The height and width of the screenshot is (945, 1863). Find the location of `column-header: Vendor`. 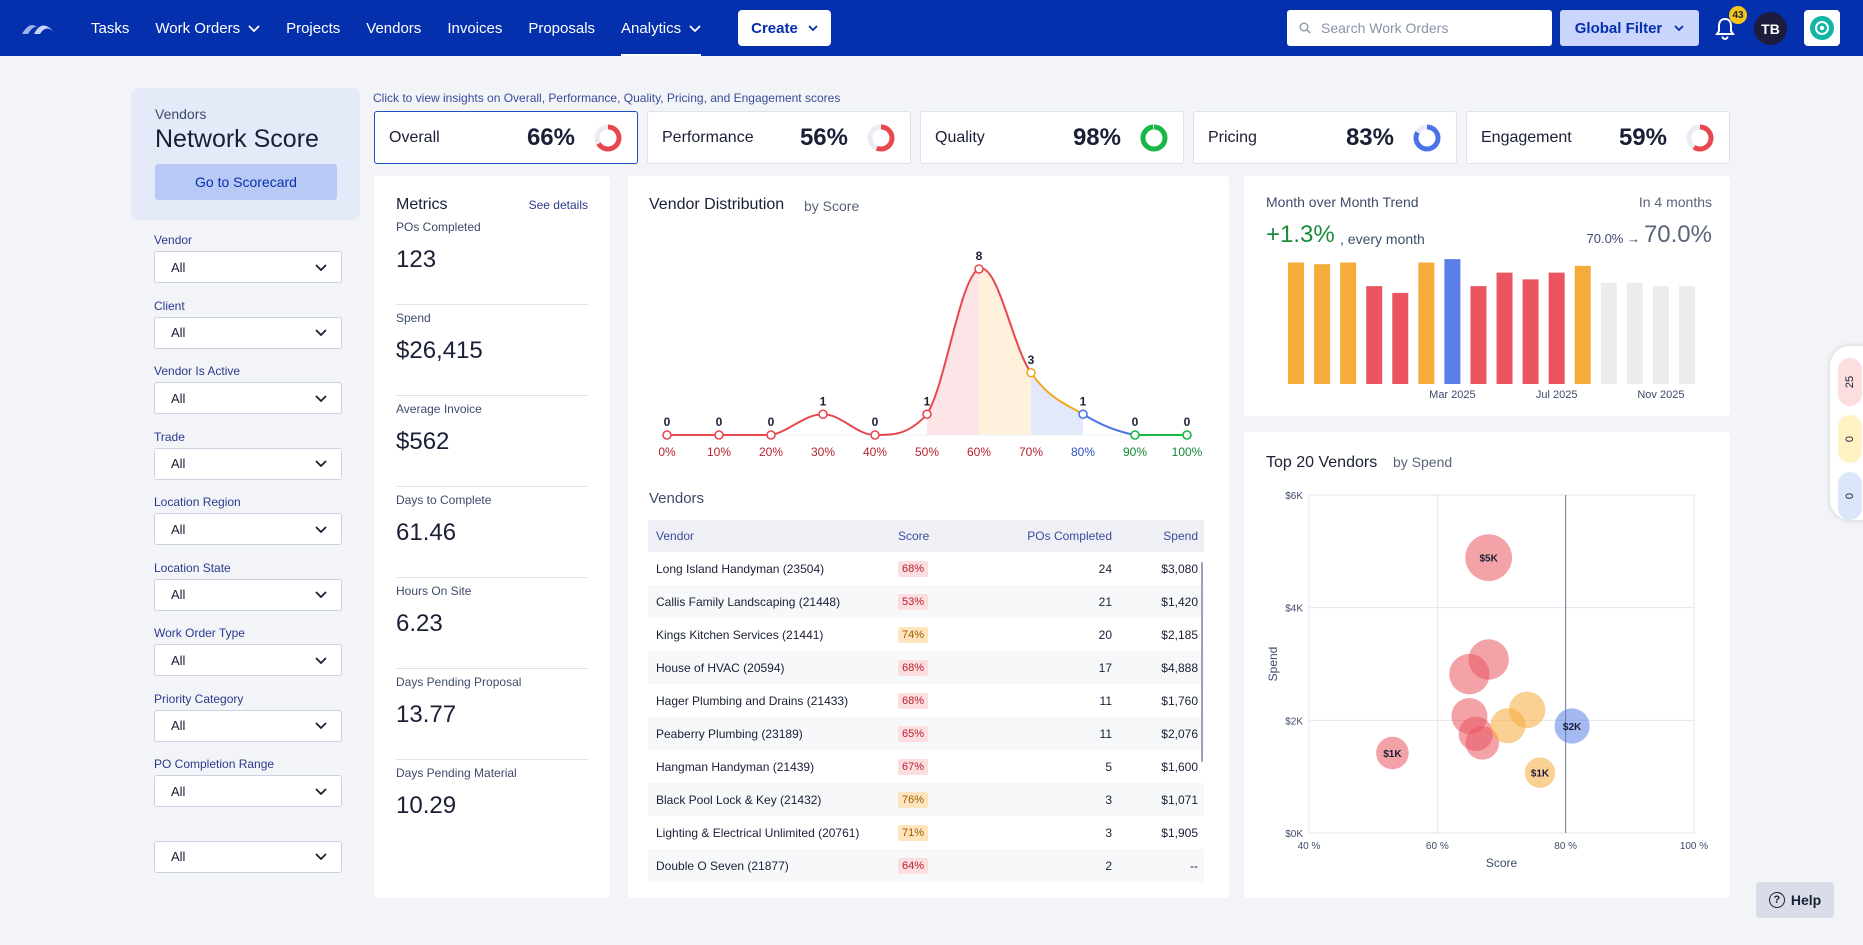

column-header: Vendor is located at coordinates (675, 536).